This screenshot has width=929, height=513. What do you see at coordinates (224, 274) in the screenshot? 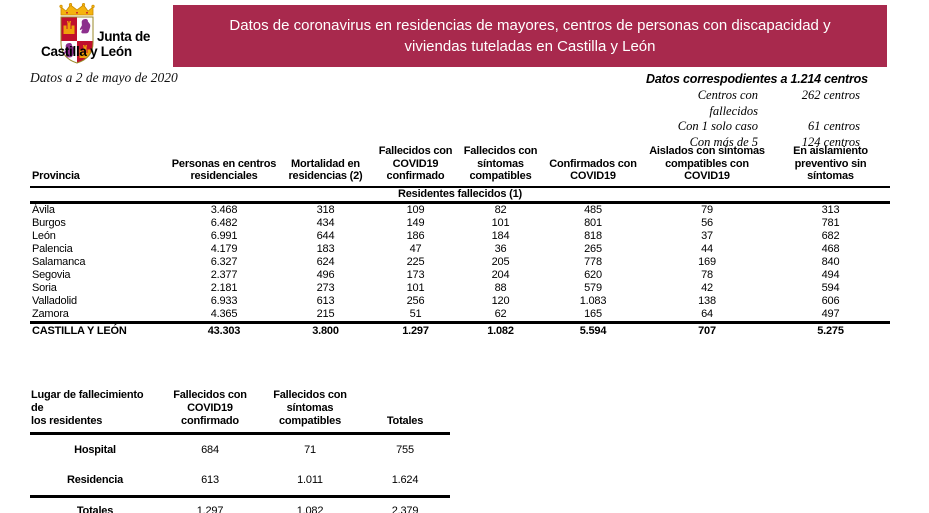
I see `cell-value: 2.377` at bounding box center [224, 274].